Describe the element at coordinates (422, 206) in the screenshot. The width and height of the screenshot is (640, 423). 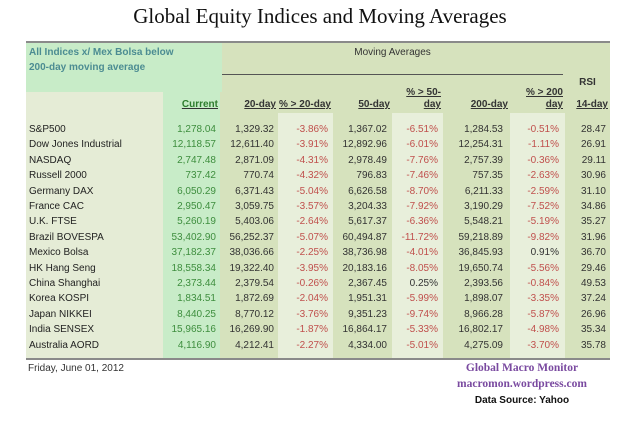
I see `pct50-value: -7.92%` at that location.